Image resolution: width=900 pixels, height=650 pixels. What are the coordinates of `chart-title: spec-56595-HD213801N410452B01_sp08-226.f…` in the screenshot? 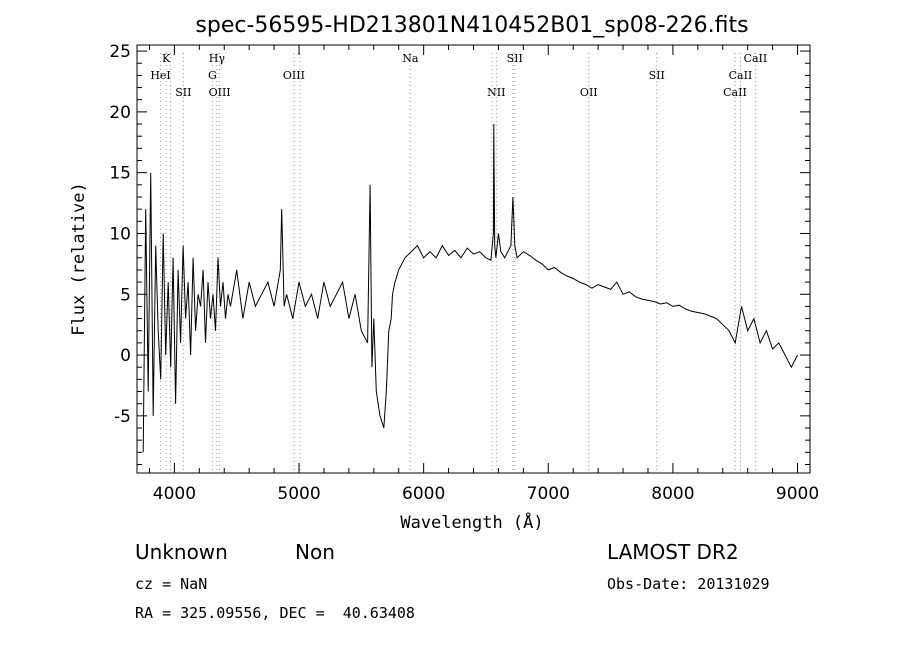 It's located at (471, 25).